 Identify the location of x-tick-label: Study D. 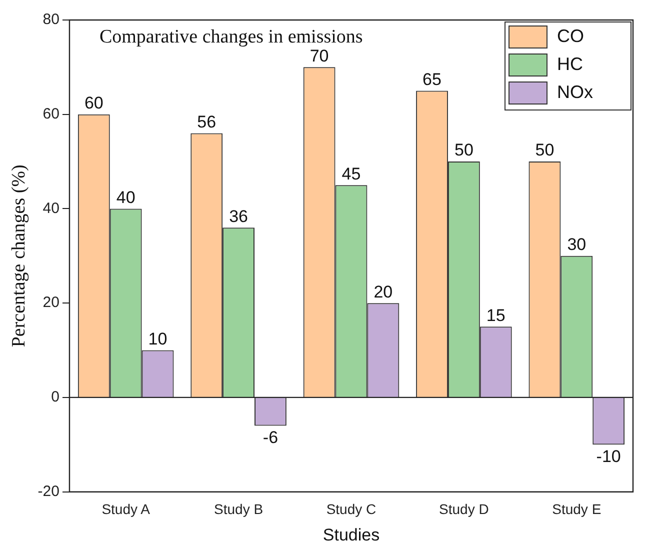
(464, 509).